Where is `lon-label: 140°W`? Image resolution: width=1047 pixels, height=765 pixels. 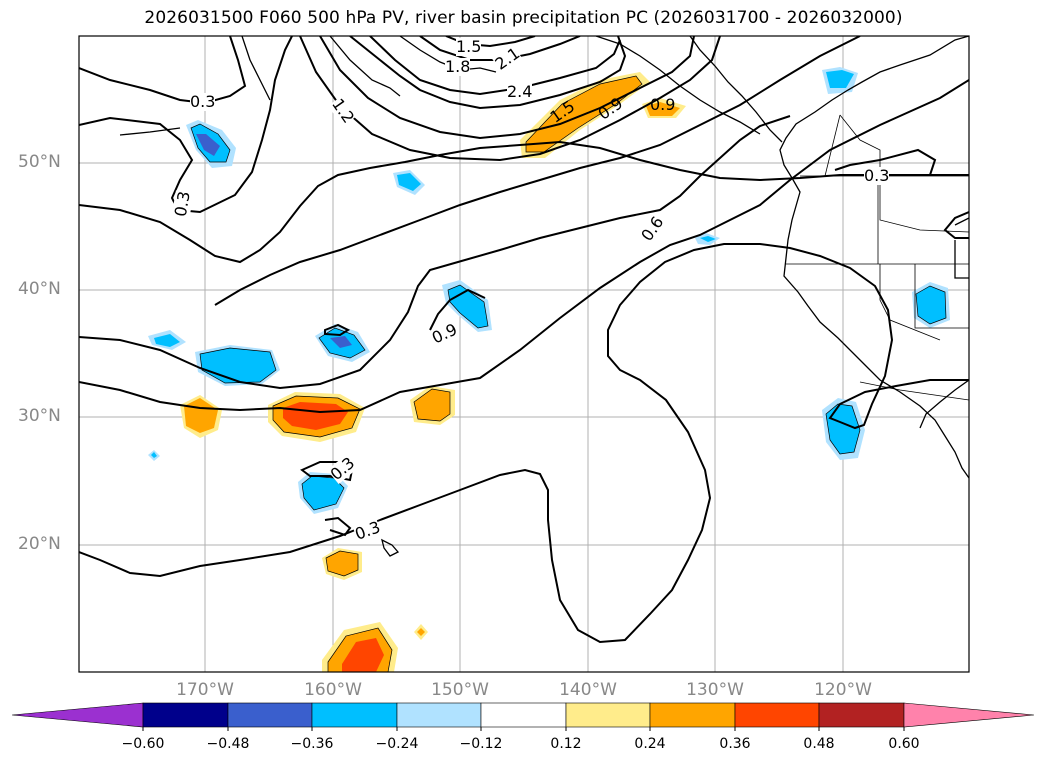
lon-label: 140°W is located at coordinates (588, 690).